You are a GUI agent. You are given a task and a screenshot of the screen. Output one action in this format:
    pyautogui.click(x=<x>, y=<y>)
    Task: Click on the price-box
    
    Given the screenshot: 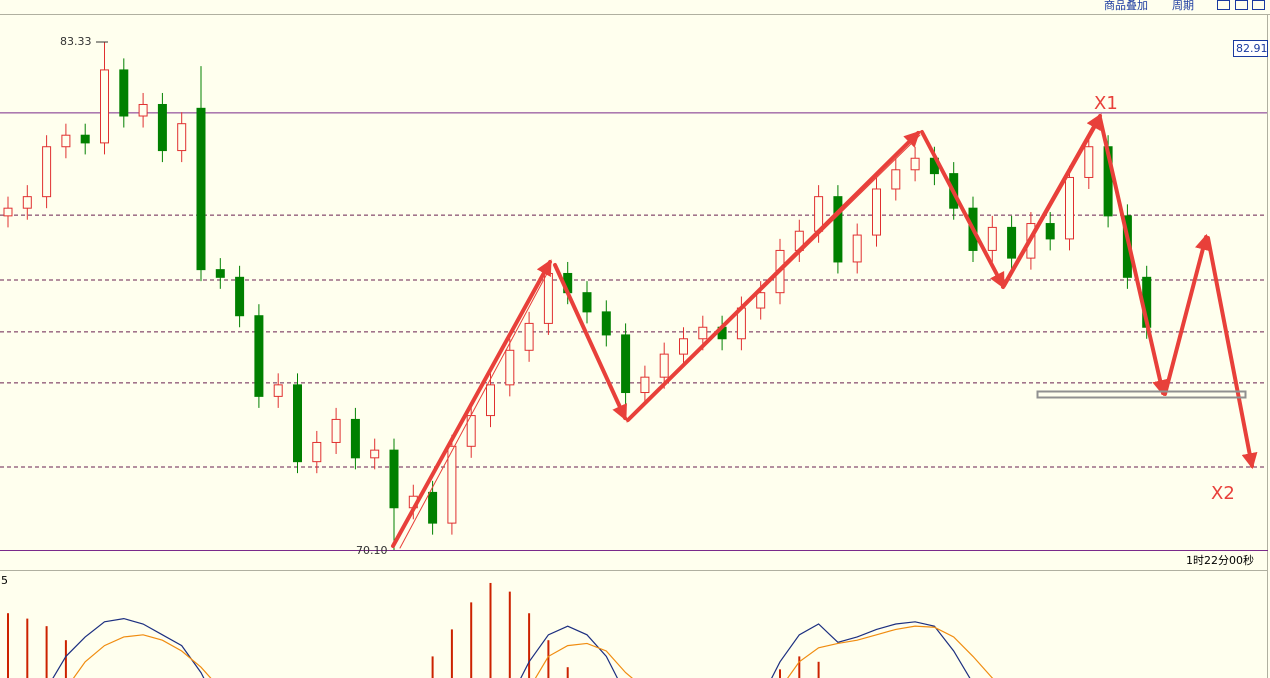 What is the action you would take?
    pyautogui.click(x=1250, y=48)
    